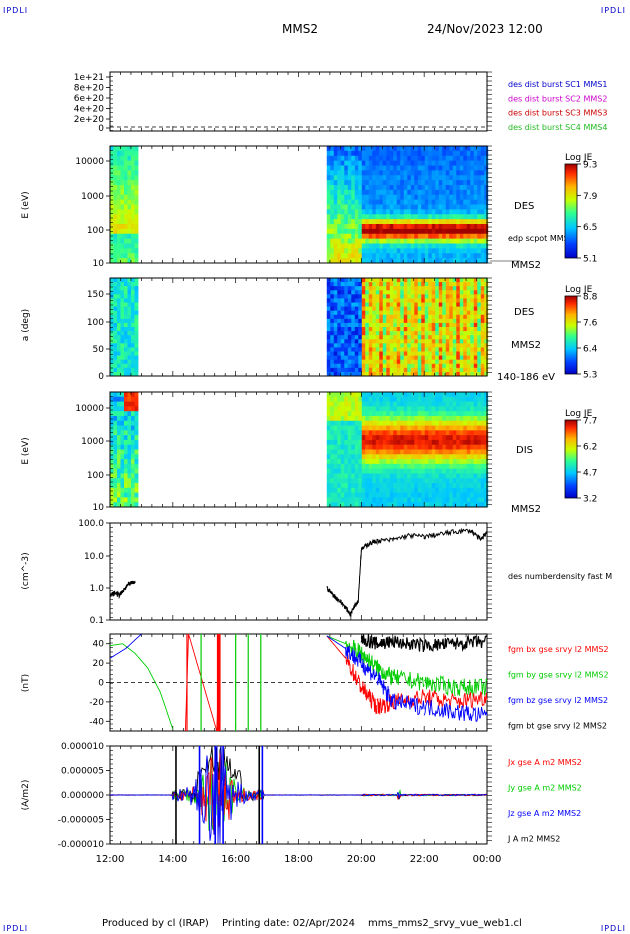 The width and height of the screenshot is (630, 934). I want to click on dis-energy-ylabel: E (eV), so click(26, 450).